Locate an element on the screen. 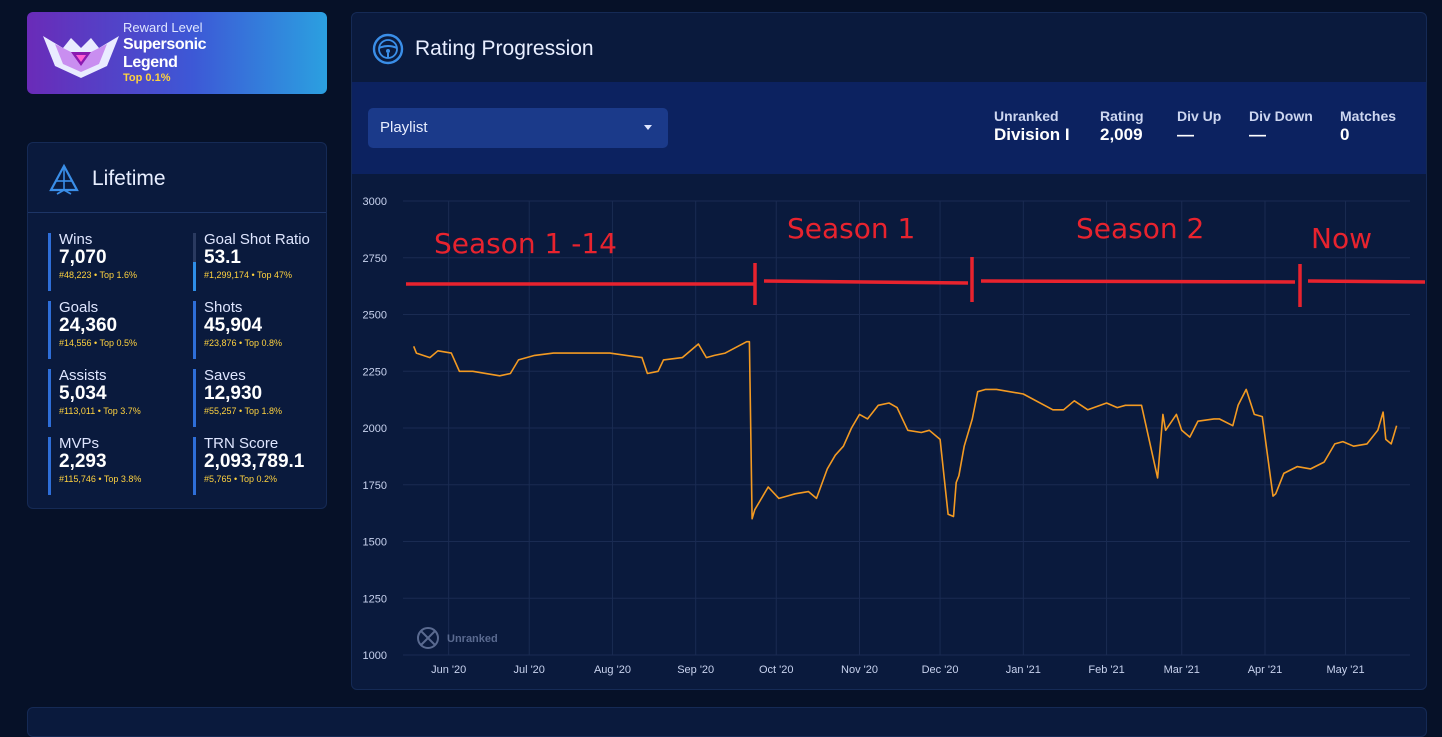 The image size is (1442, 737). lifetime-title: Lifetime is located at coordinates (129, 178).